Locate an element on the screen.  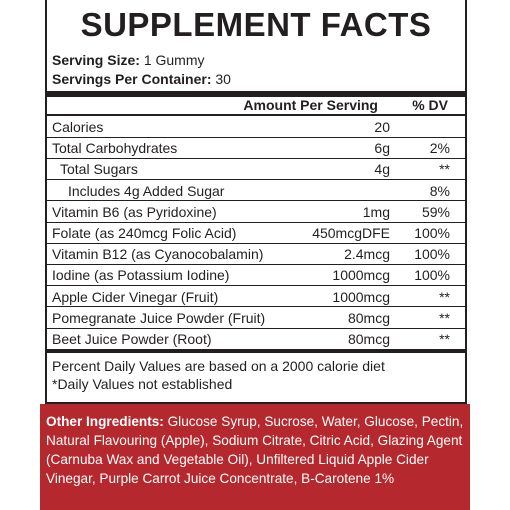
amount: 4g is located at coordinates (382, 169).